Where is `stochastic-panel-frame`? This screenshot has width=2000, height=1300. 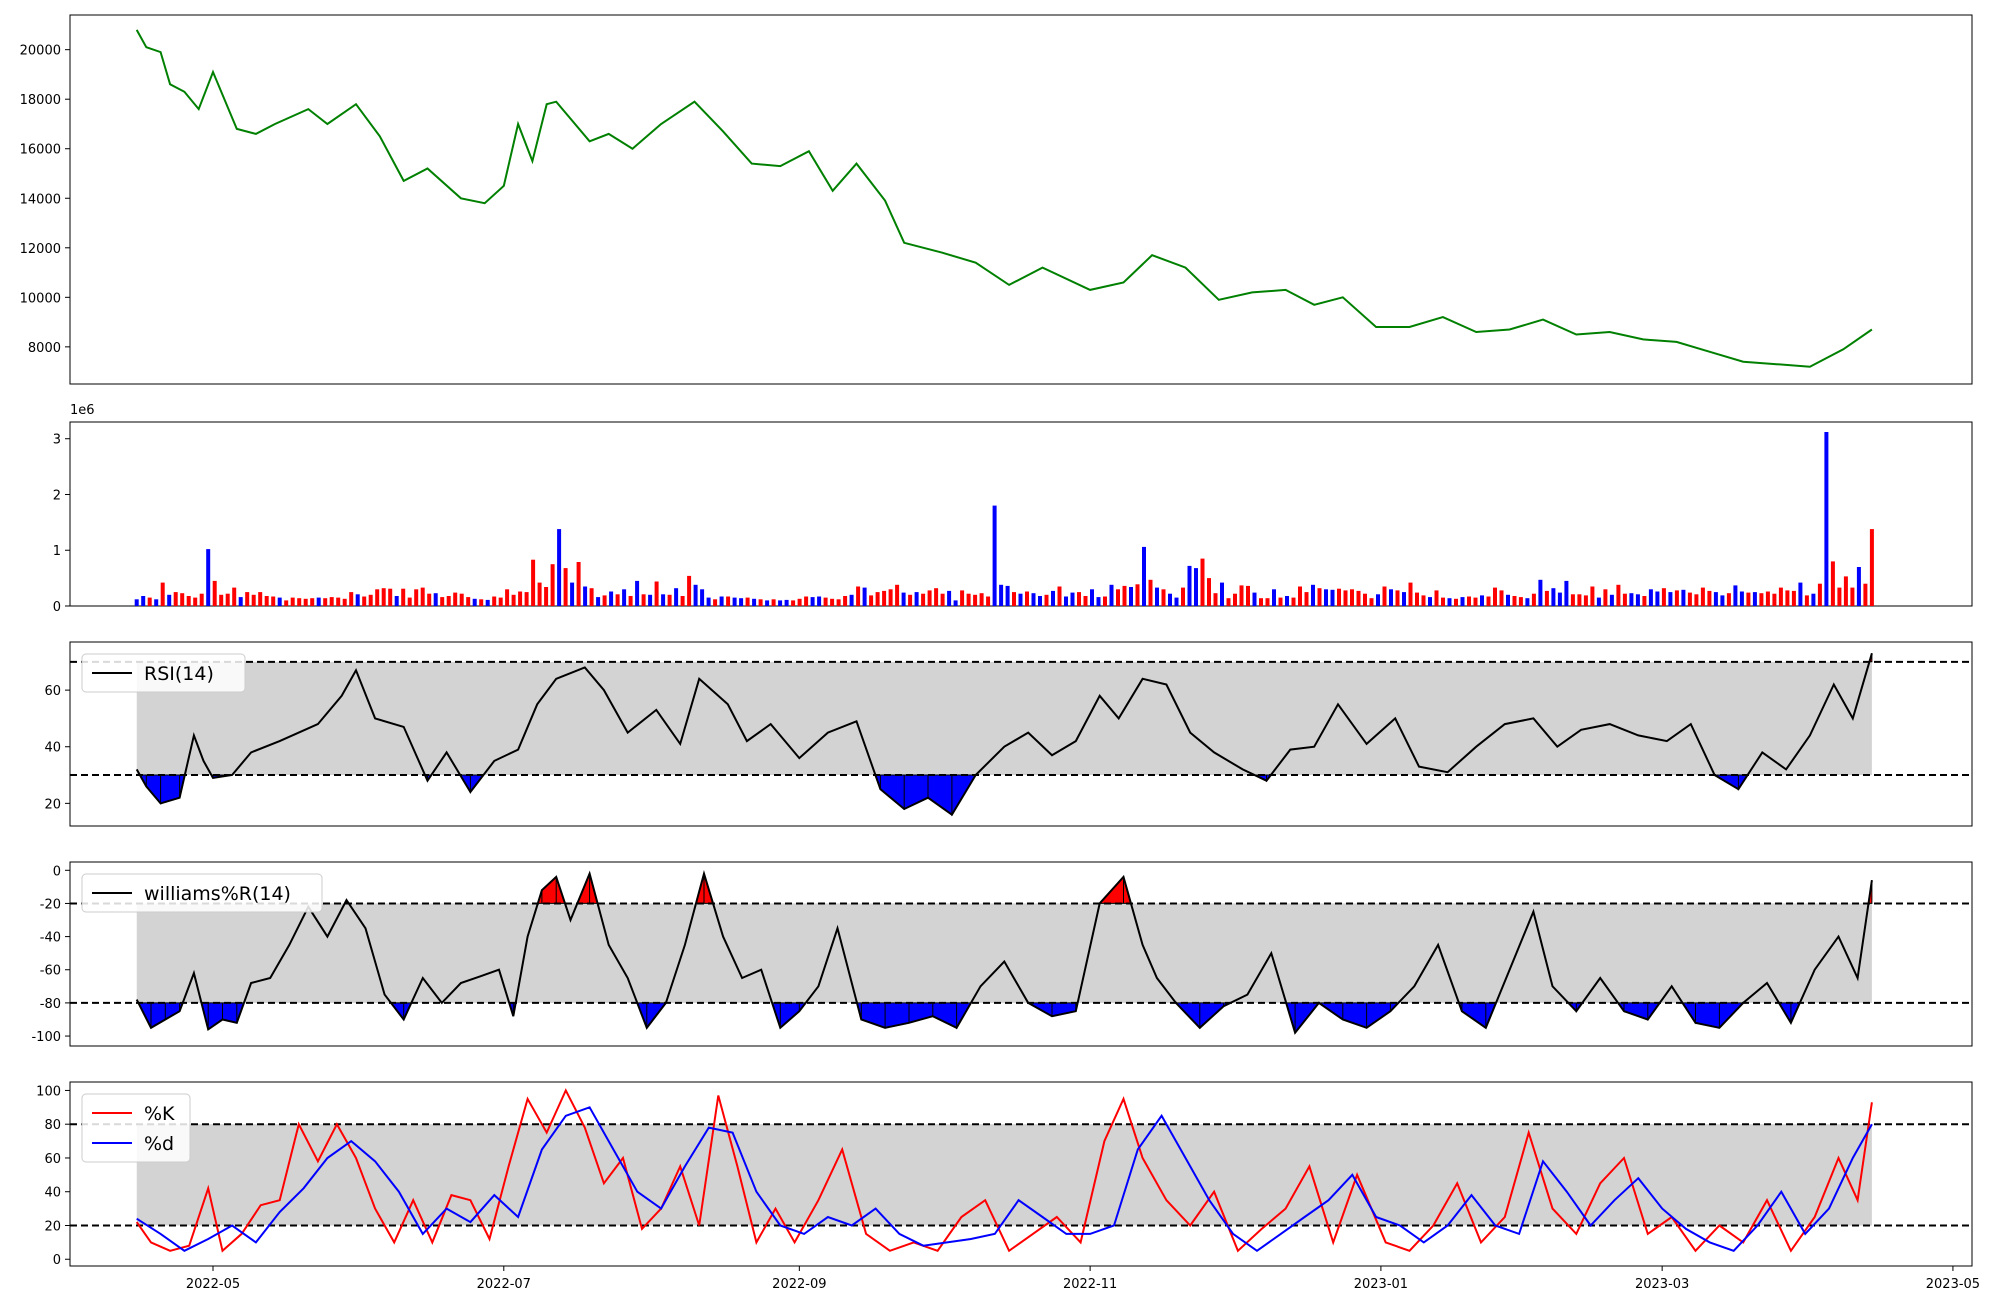 stochastic-panel-frame is located at coordinates (1021, 1174).